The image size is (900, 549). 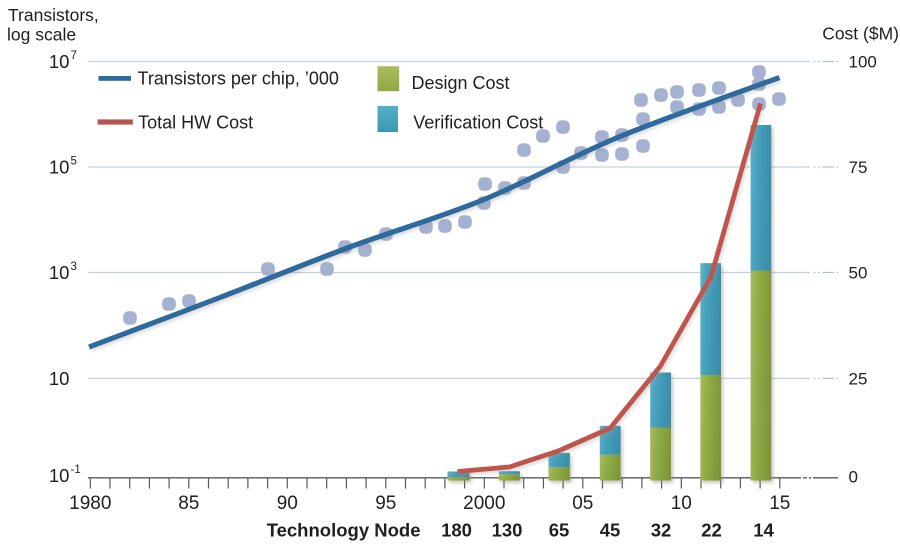 What do you see at coordinates (344, 530) in the screenshot?
I see `svg-text: Technology Node` at bounding box center [344, 530].